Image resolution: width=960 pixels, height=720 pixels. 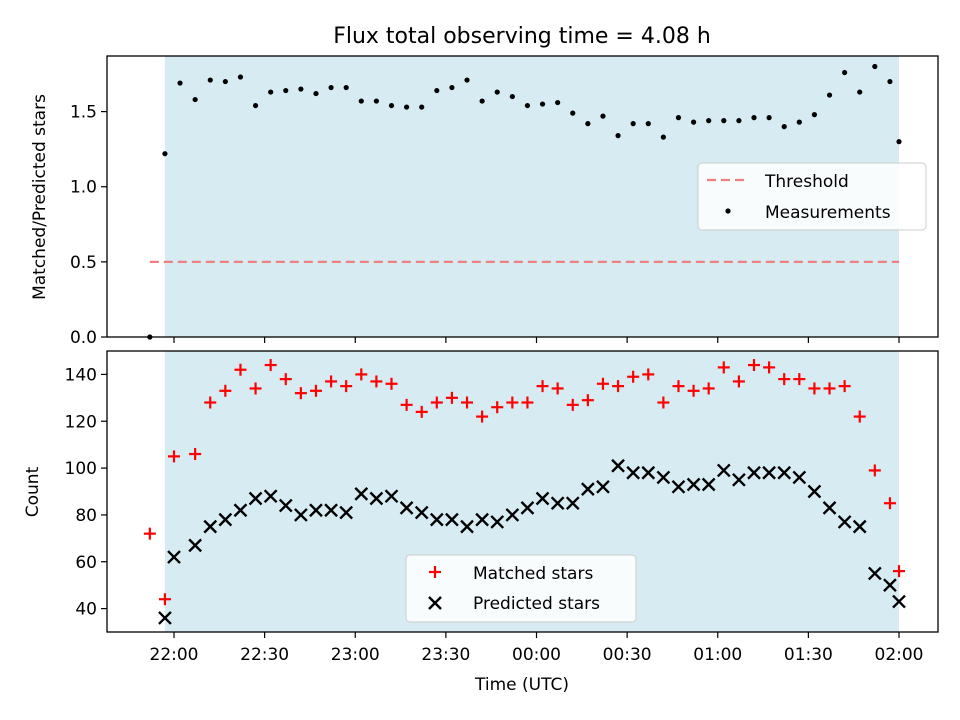 I want to click on bottom-y-axis-label: Count, so click(x=33, y=491).